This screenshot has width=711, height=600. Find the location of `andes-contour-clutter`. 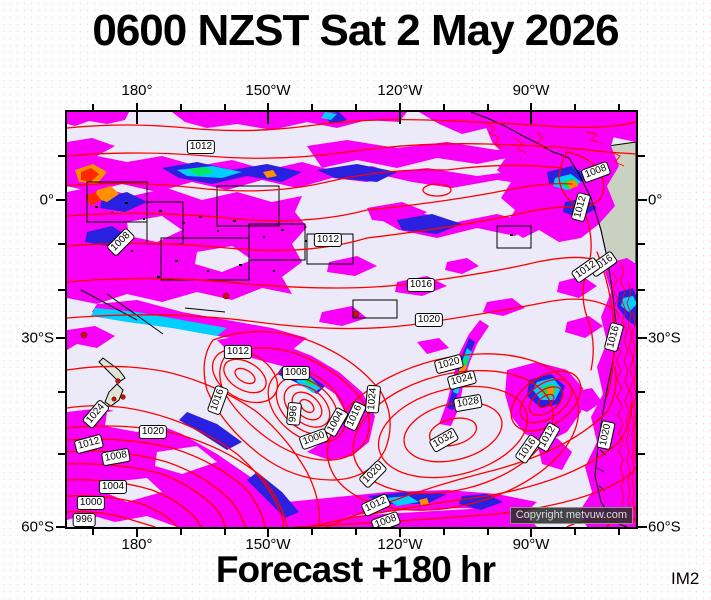

andes-contour-clutter is located at coordinates (561, 325).